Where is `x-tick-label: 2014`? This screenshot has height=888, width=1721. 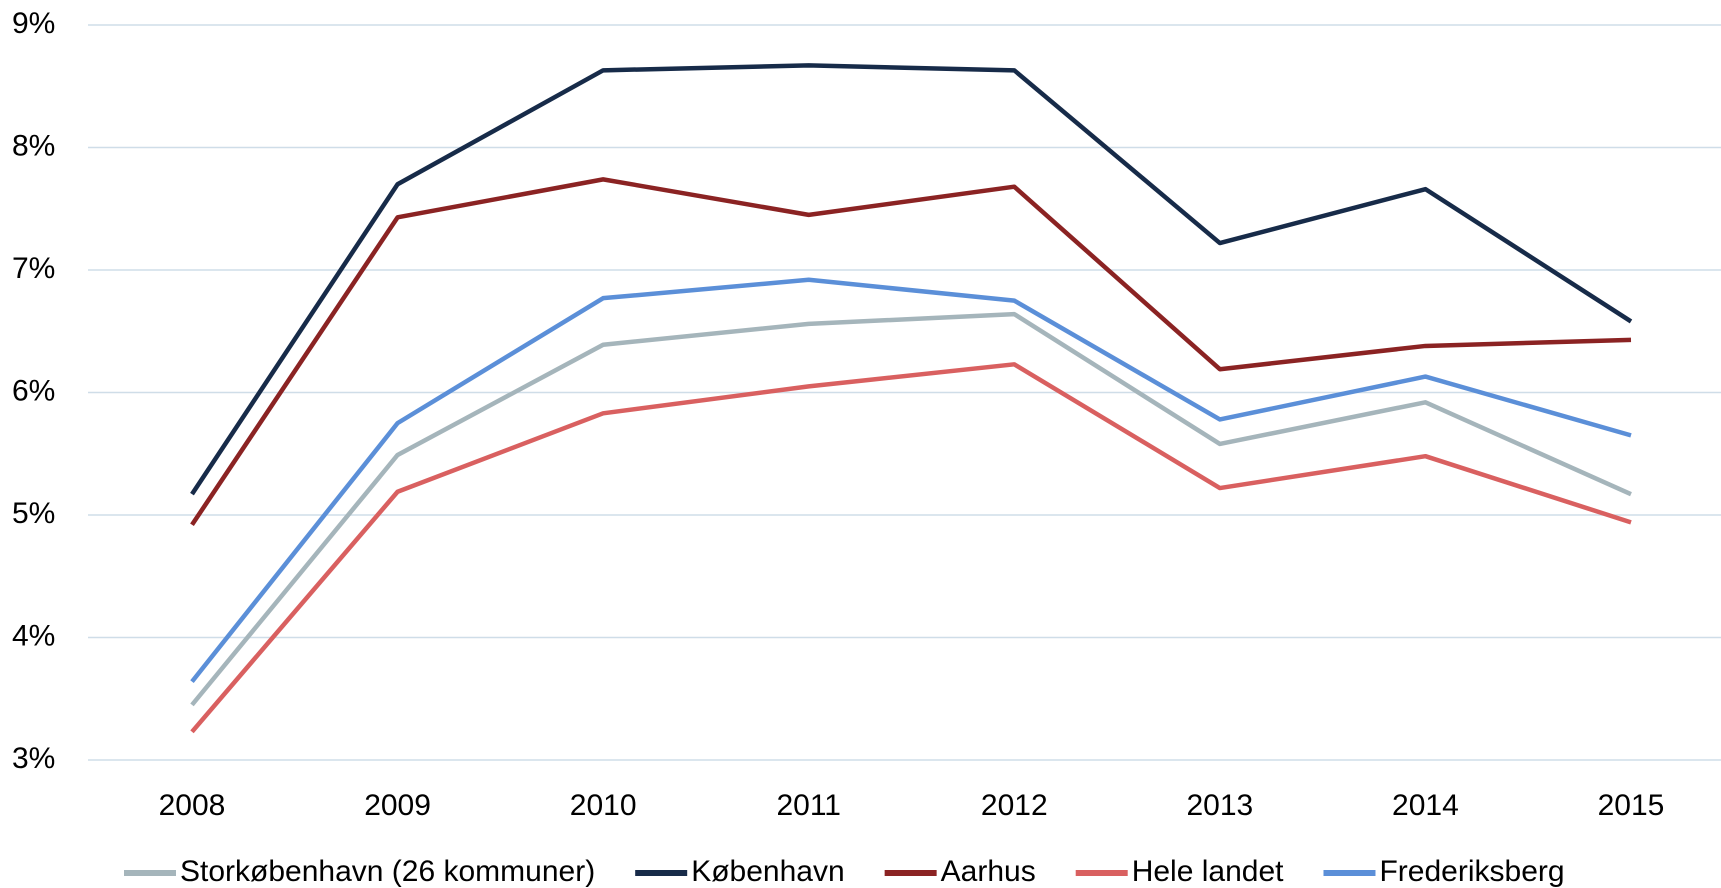 x-tick-label: 2014 is located at coordinates (1425, 805).